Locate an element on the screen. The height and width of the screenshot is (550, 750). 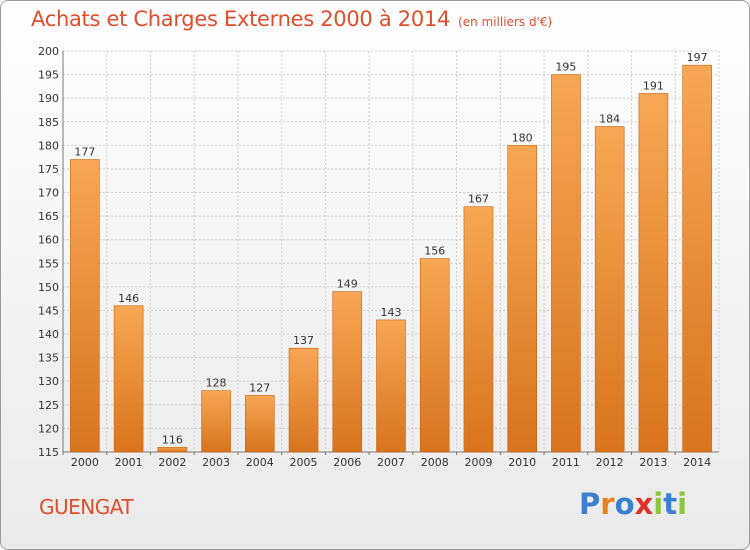
y-tick-label: 150 is located at coordinates (48, 287).